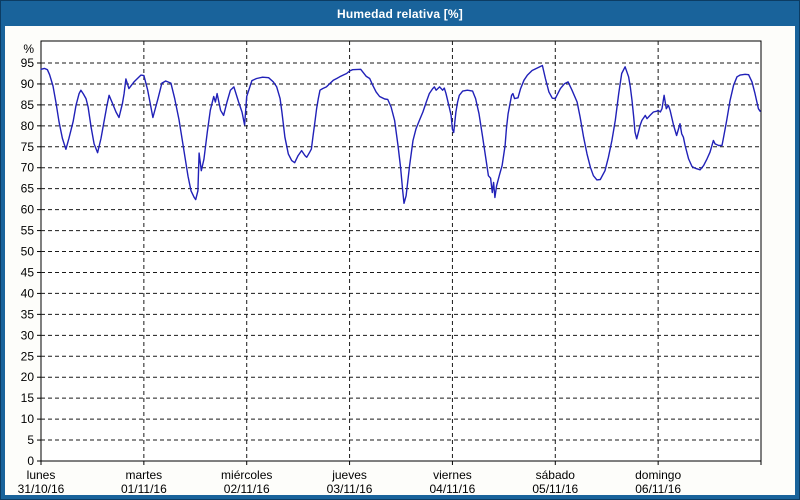  What do you see at coordinates (658, 475) in the screenshot?
I see `day-name-label: domingo` at bounding box center [658, 475].